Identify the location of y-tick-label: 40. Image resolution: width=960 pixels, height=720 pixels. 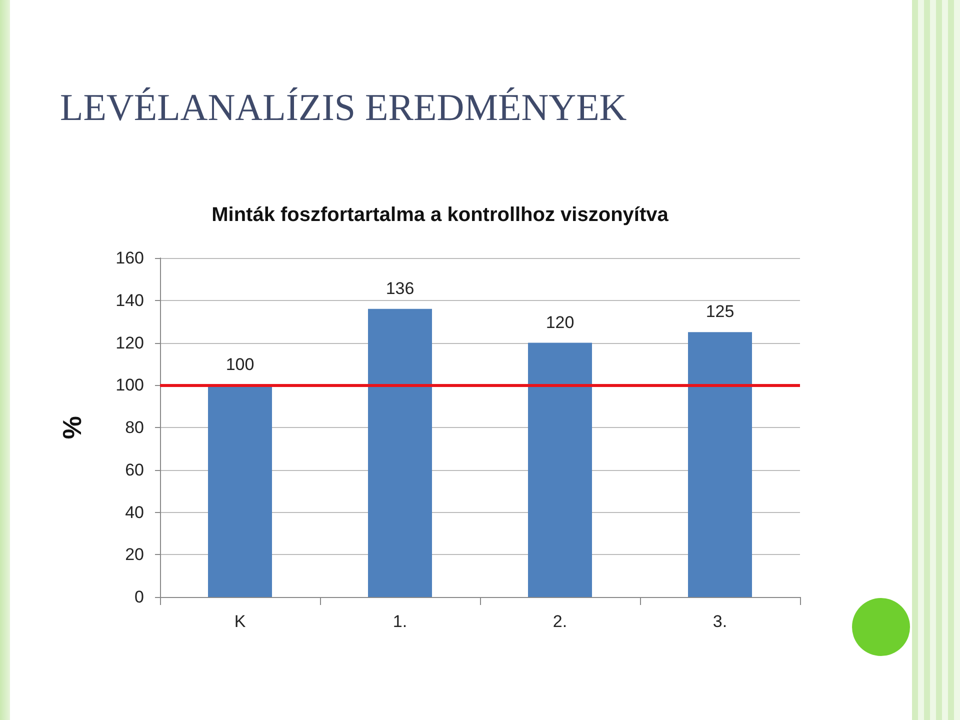
(134, 512).